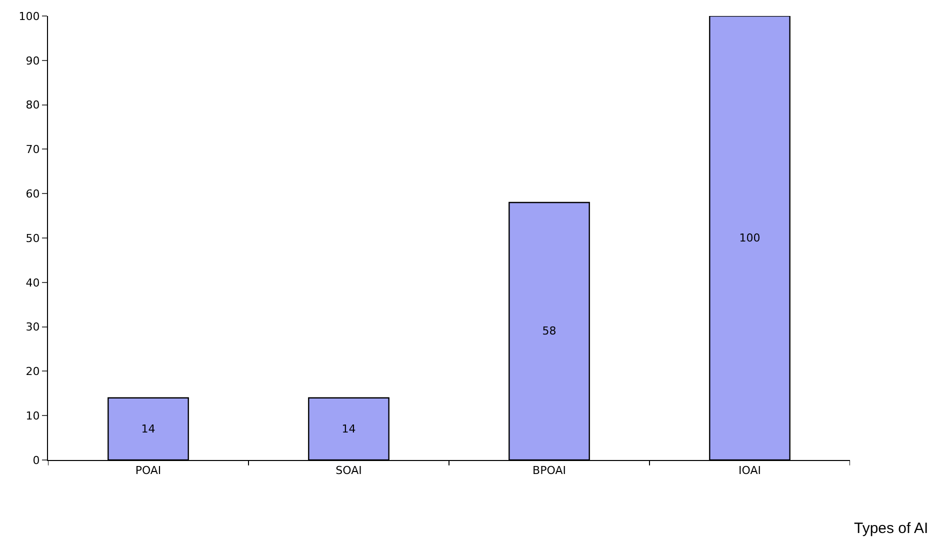 The width and height of the screenshot is (941, 557). What do you see at coordinates (33, 238) in the screenshot?
I see `y-tick-label: 50` at bounding box center [33, 238].